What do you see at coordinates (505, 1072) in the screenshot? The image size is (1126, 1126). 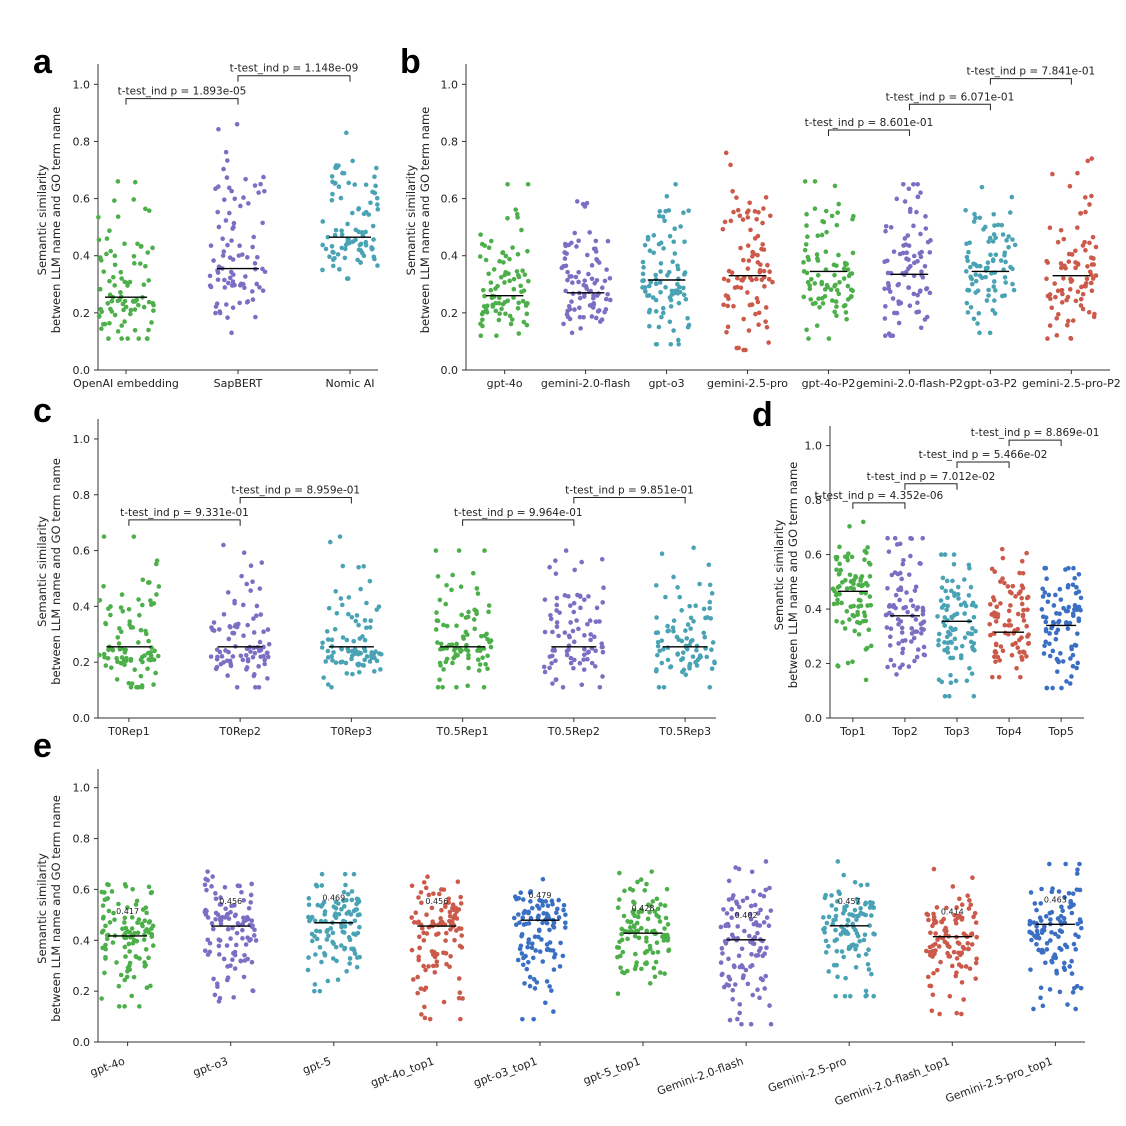 I see `x-tick-label: gpt-o3_top1` at bounding box center [505, 1072].